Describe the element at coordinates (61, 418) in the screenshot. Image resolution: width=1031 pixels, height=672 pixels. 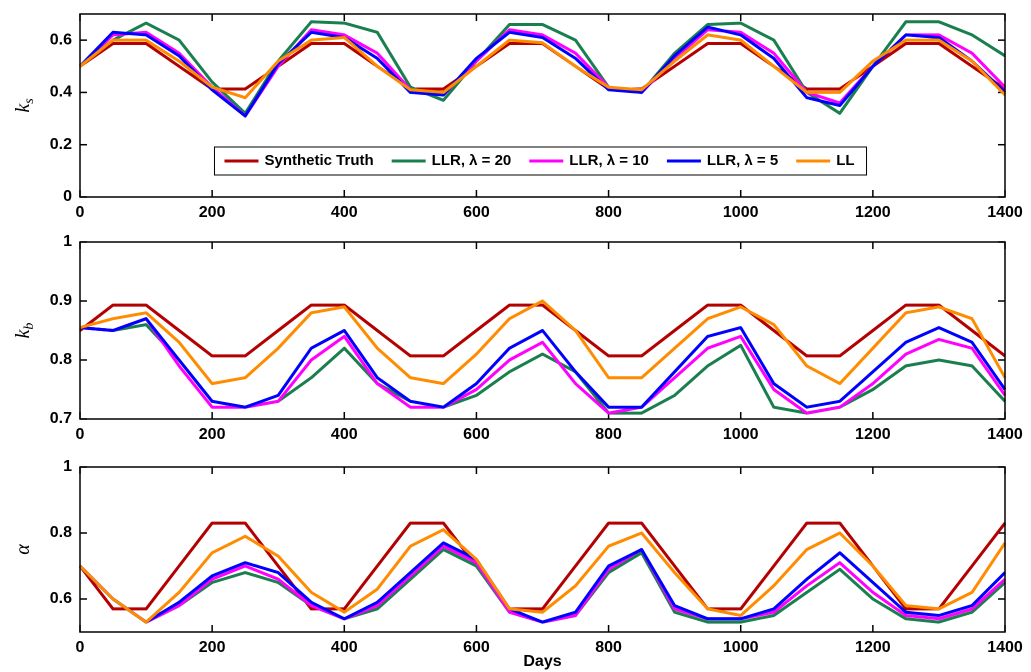
I see `y-tick-label: 0.7` at that location.